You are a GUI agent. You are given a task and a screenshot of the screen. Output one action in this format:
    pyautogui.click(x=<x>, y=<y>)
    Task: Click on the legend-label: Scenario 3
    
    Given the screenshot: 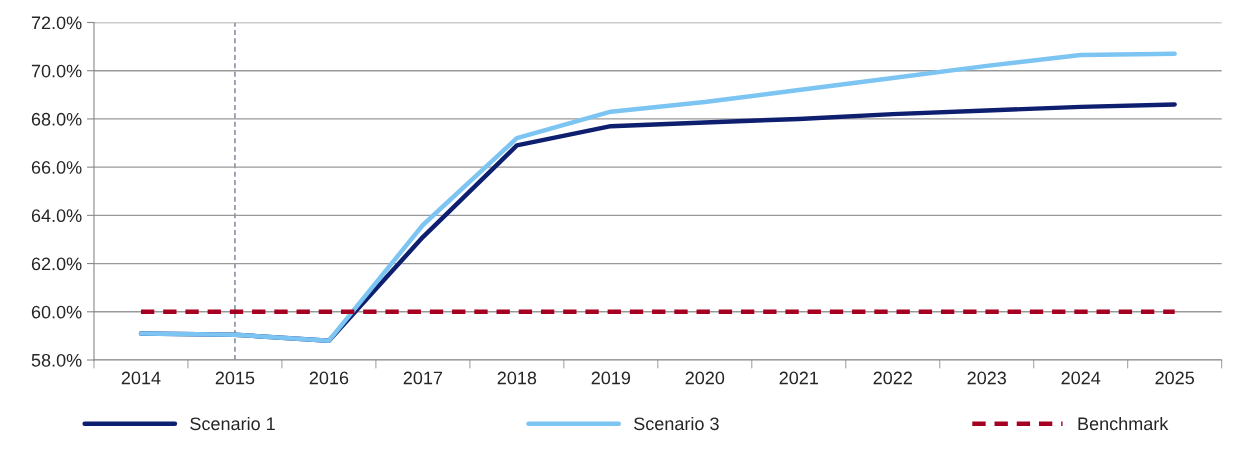 What is the action you would take?
    pyautogui.click(x=676, y=423)
    